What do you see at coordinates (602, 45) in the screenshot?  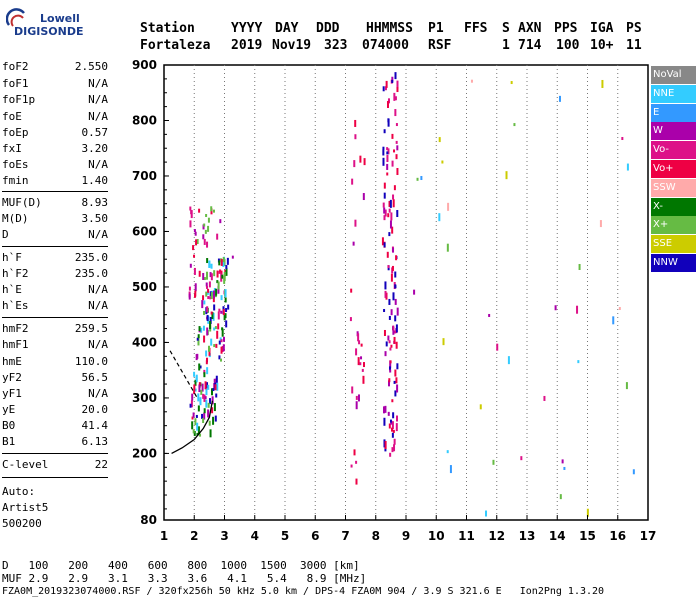 I see `header-value-iga: 10+` at bounding box center [602, 45].